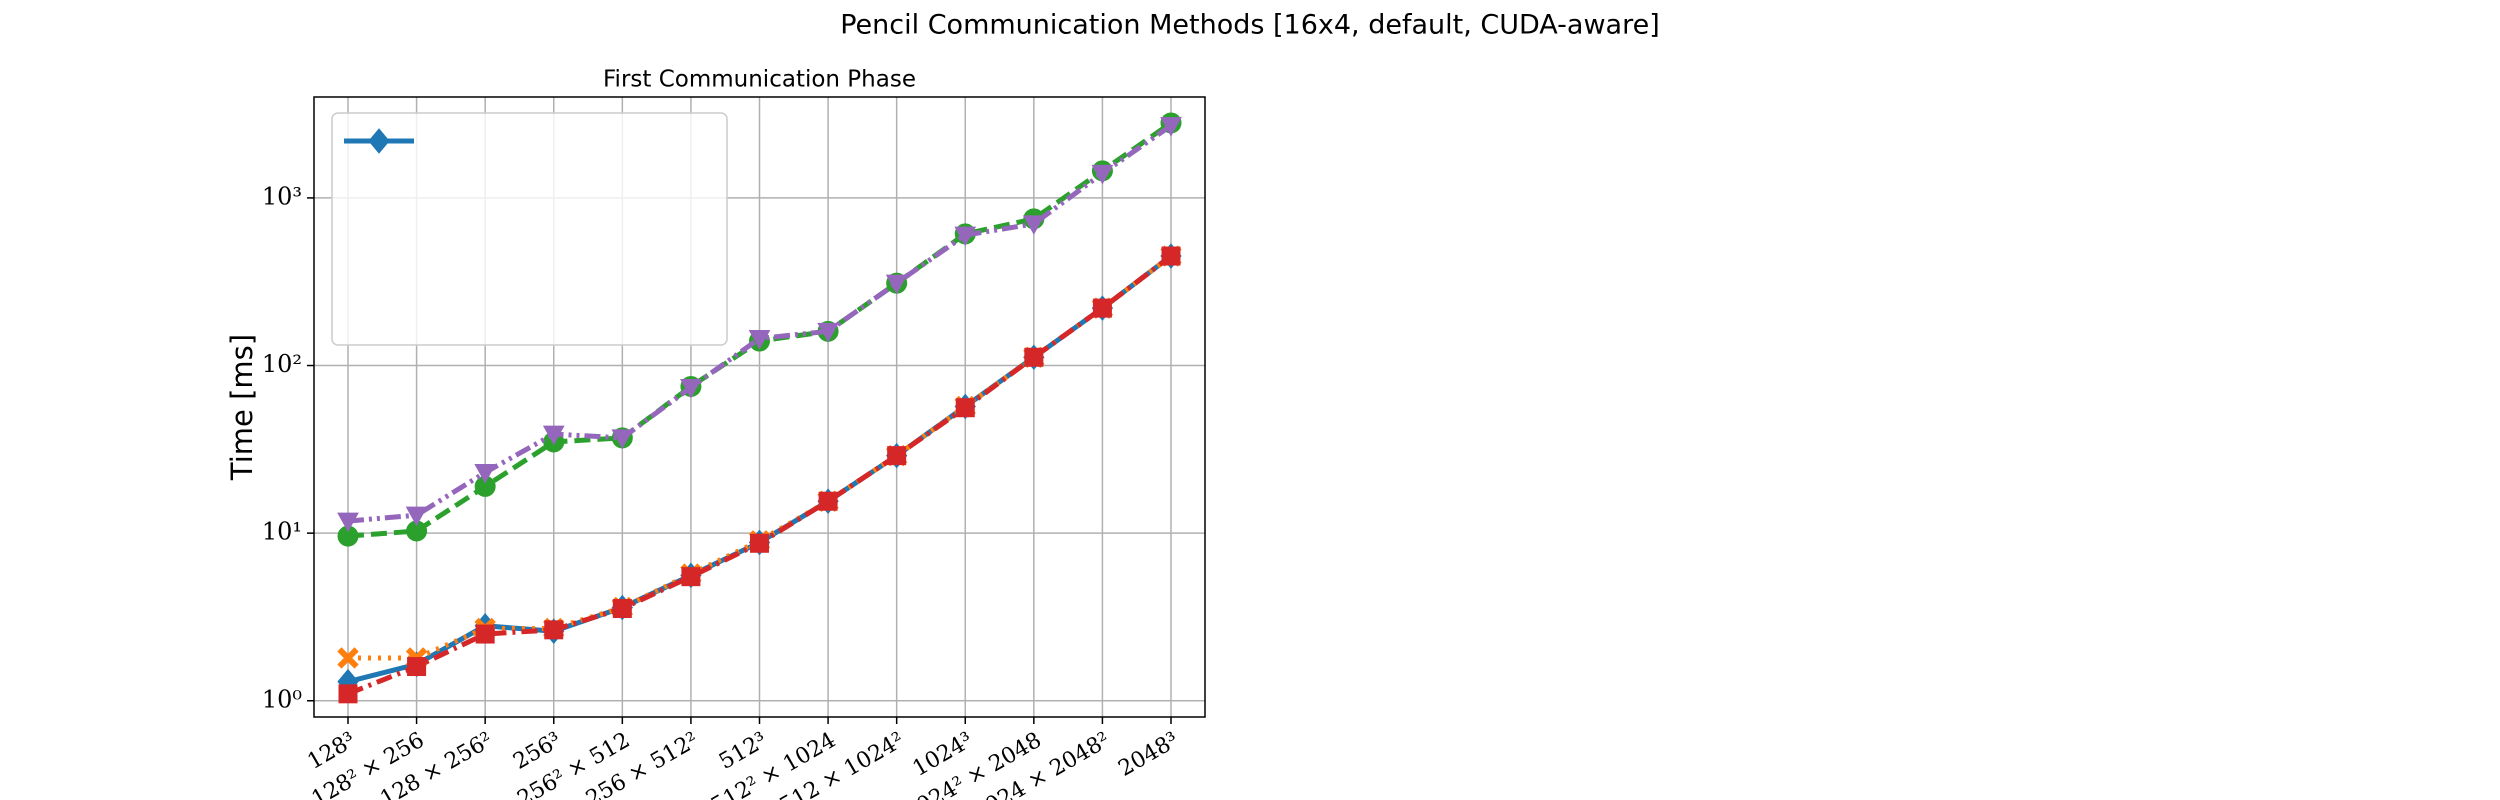 The image size is (2500, 800). I want to click on chart-title: First Communication Phase, so click(759, 80).